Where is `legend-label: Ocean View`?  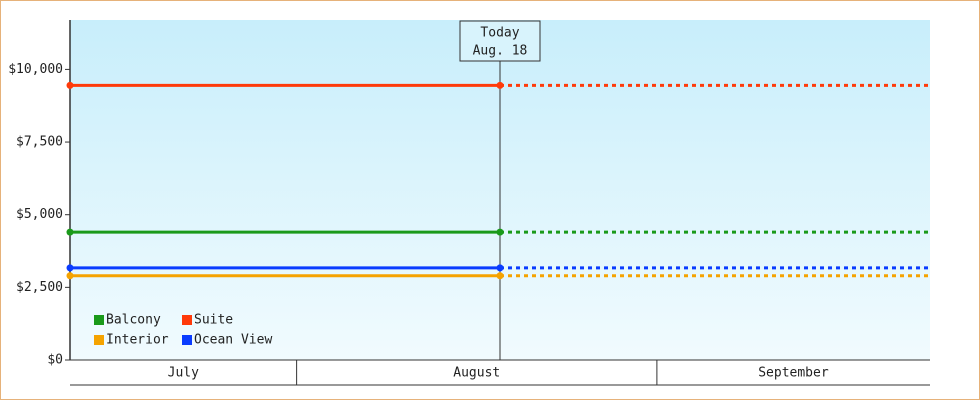 legend-label: Ocean View is located at coordinates (233, 340).